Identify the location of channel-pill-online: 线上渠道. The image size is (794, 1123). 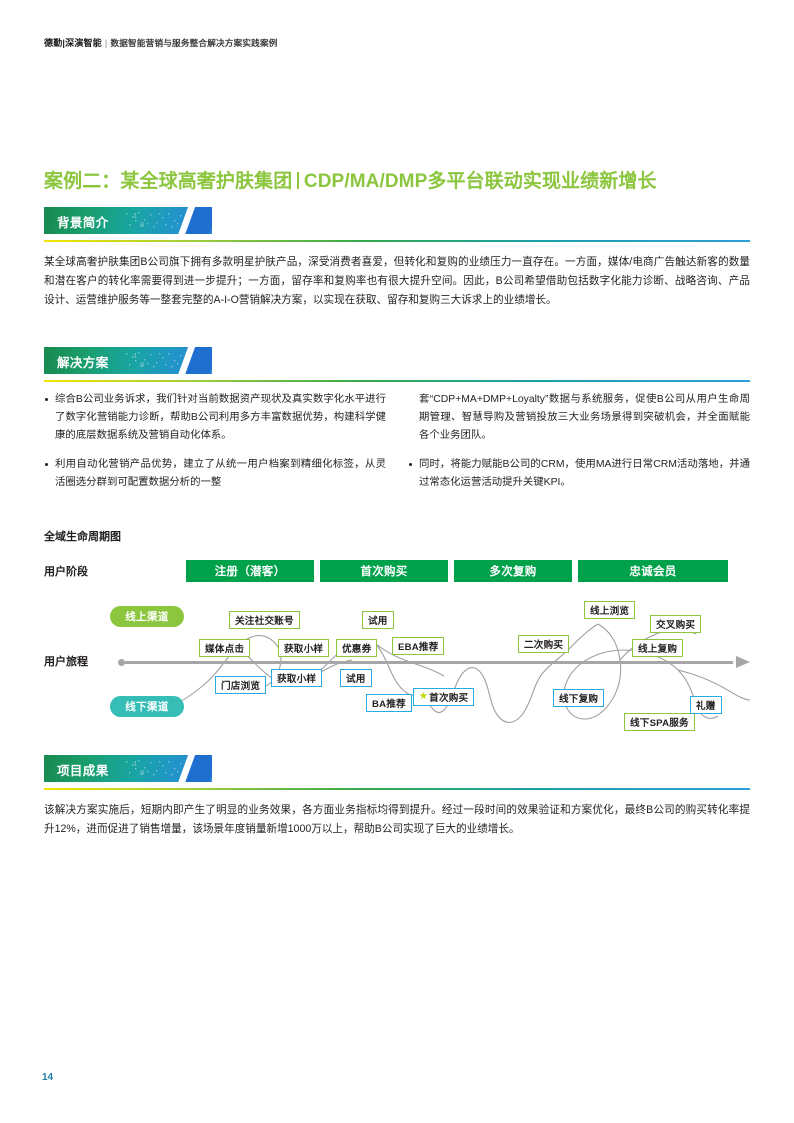
(147, 616).